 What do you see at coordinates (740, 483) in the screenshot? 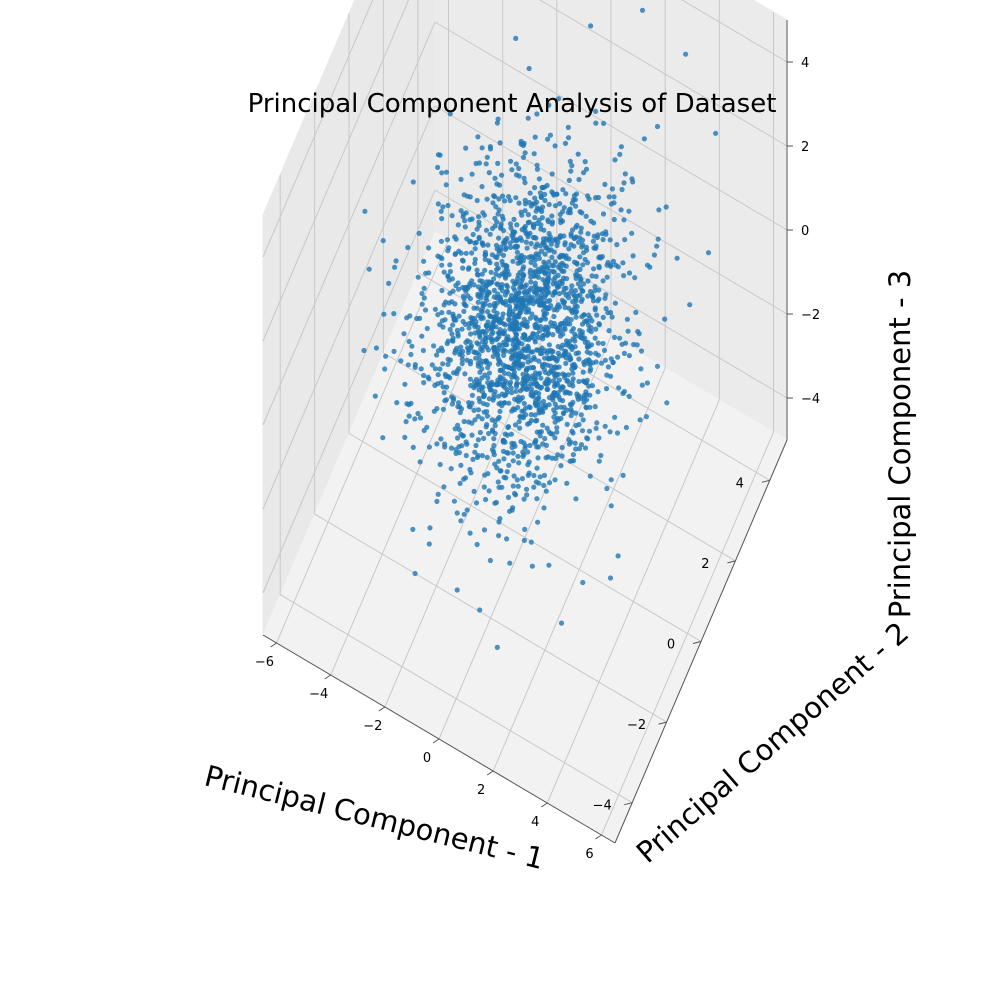
I see `y-tick-label: 4` at bounding box center [740, 483].